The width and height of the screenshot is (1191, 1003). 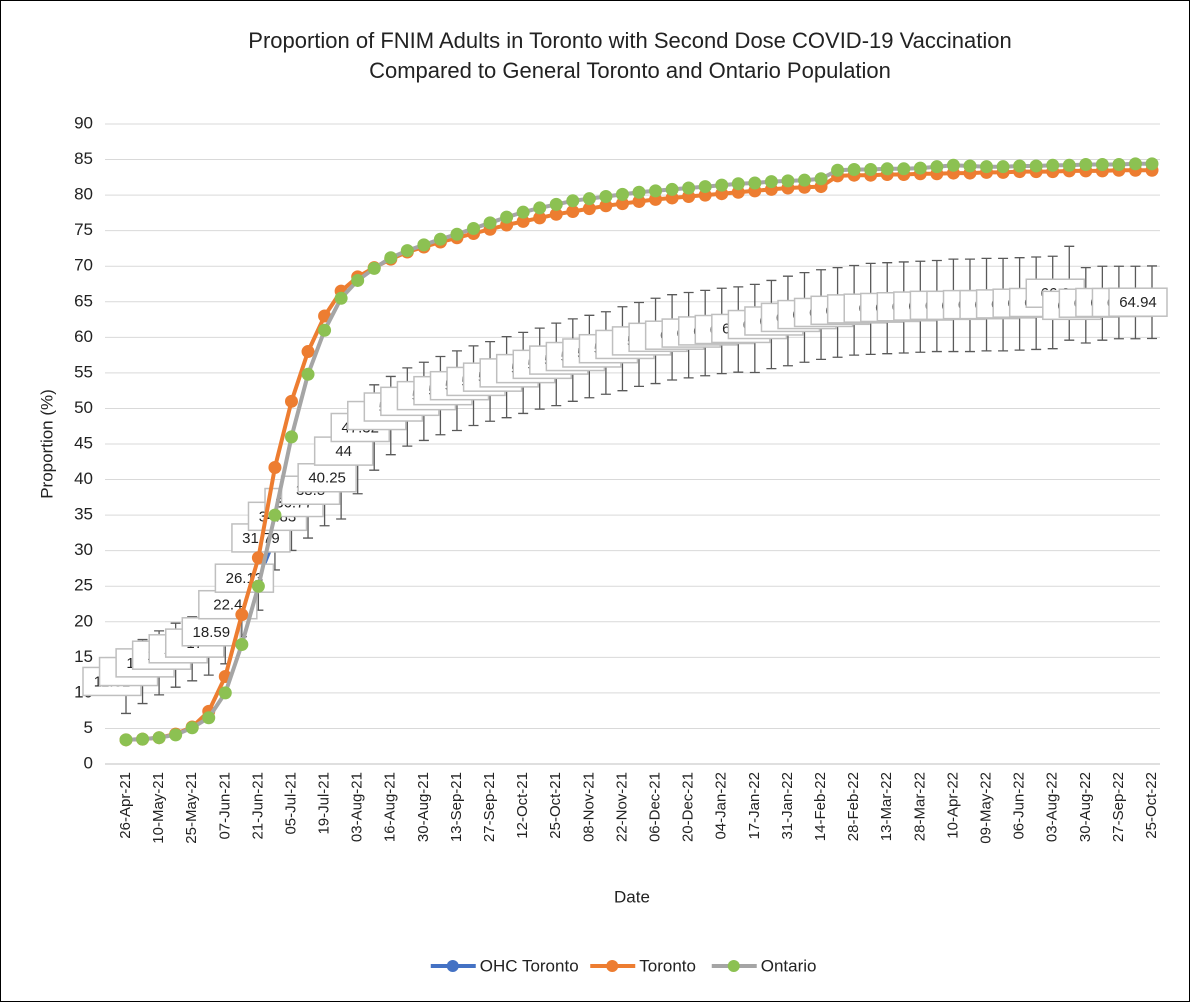 What do you see at coordinates (88, 762) in the screenshot?
I see `y-tick-label: 0` at bounding box center [88, 762].